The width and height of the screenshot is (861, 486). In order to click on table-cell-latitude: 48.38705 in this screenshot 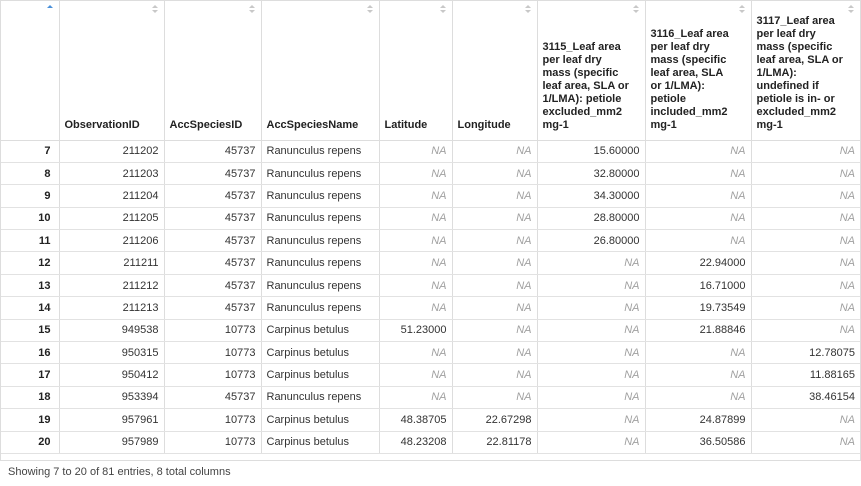, I will do `click(416, 420)`.